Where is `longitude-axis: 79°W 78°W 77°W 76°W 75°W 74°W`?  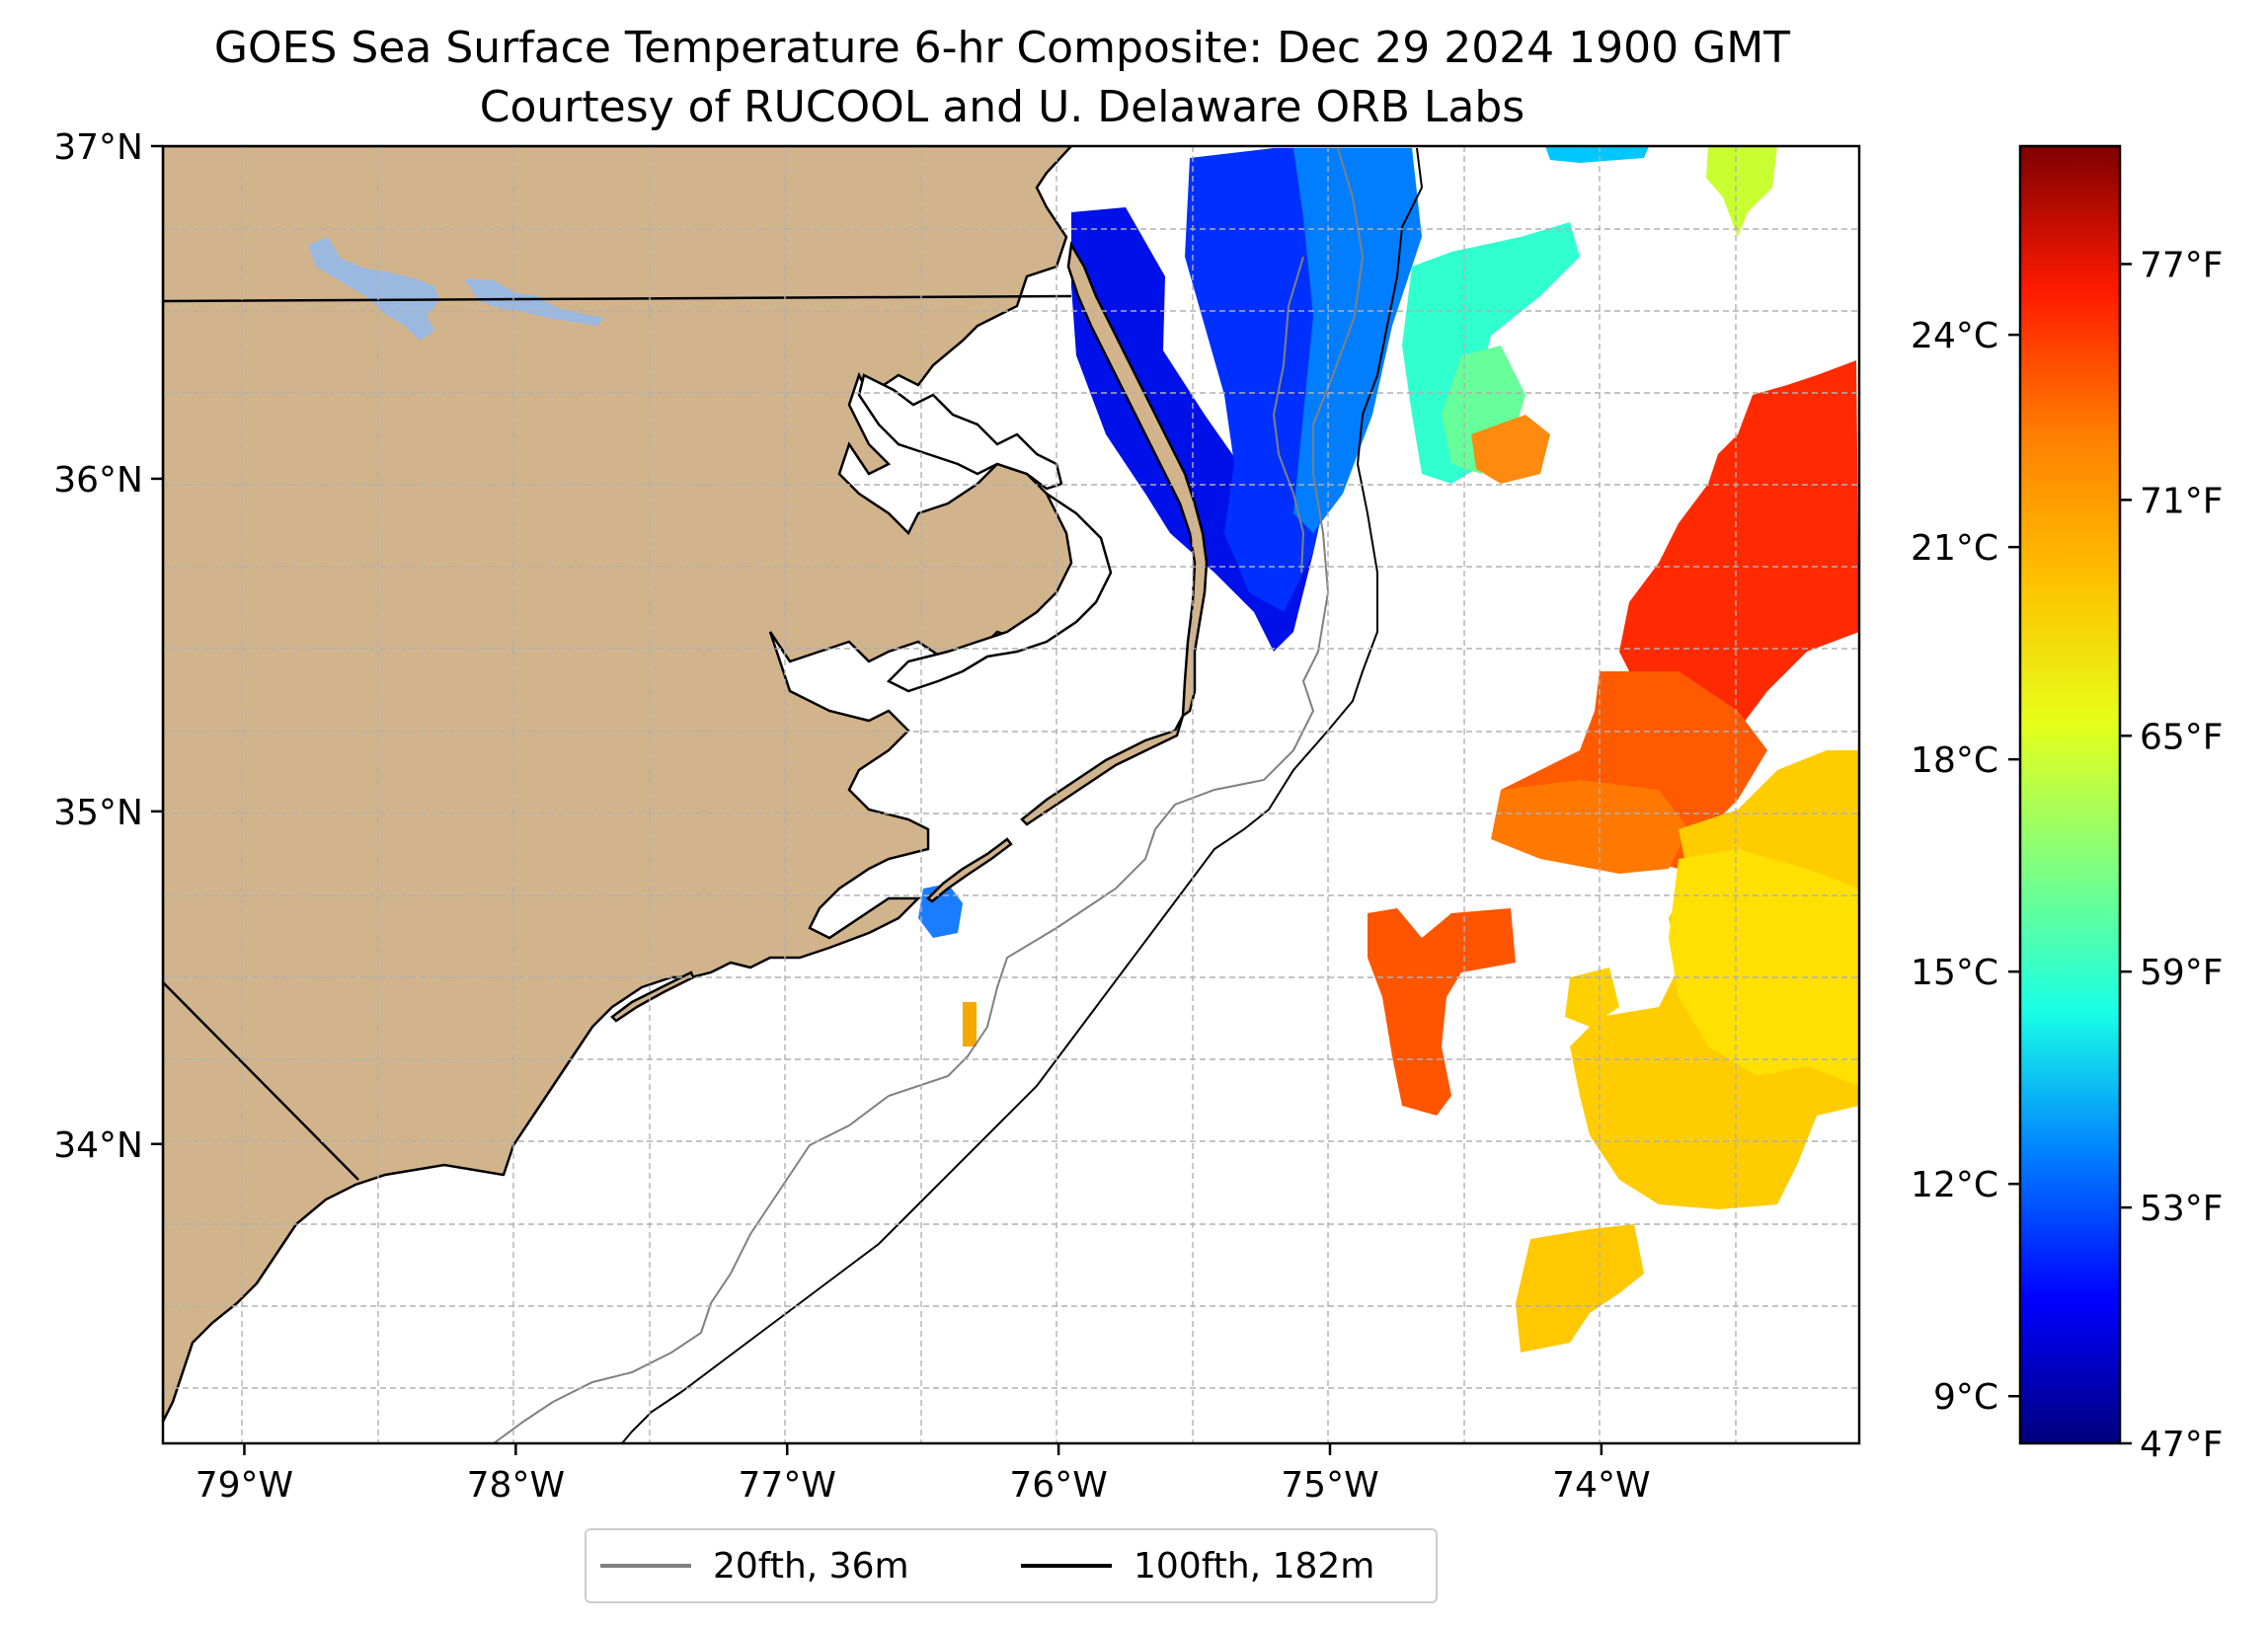
longitude-axis: 79°W 78°W 77°W 76°W 75°W 74°W is located at coordinates (923, 1474).